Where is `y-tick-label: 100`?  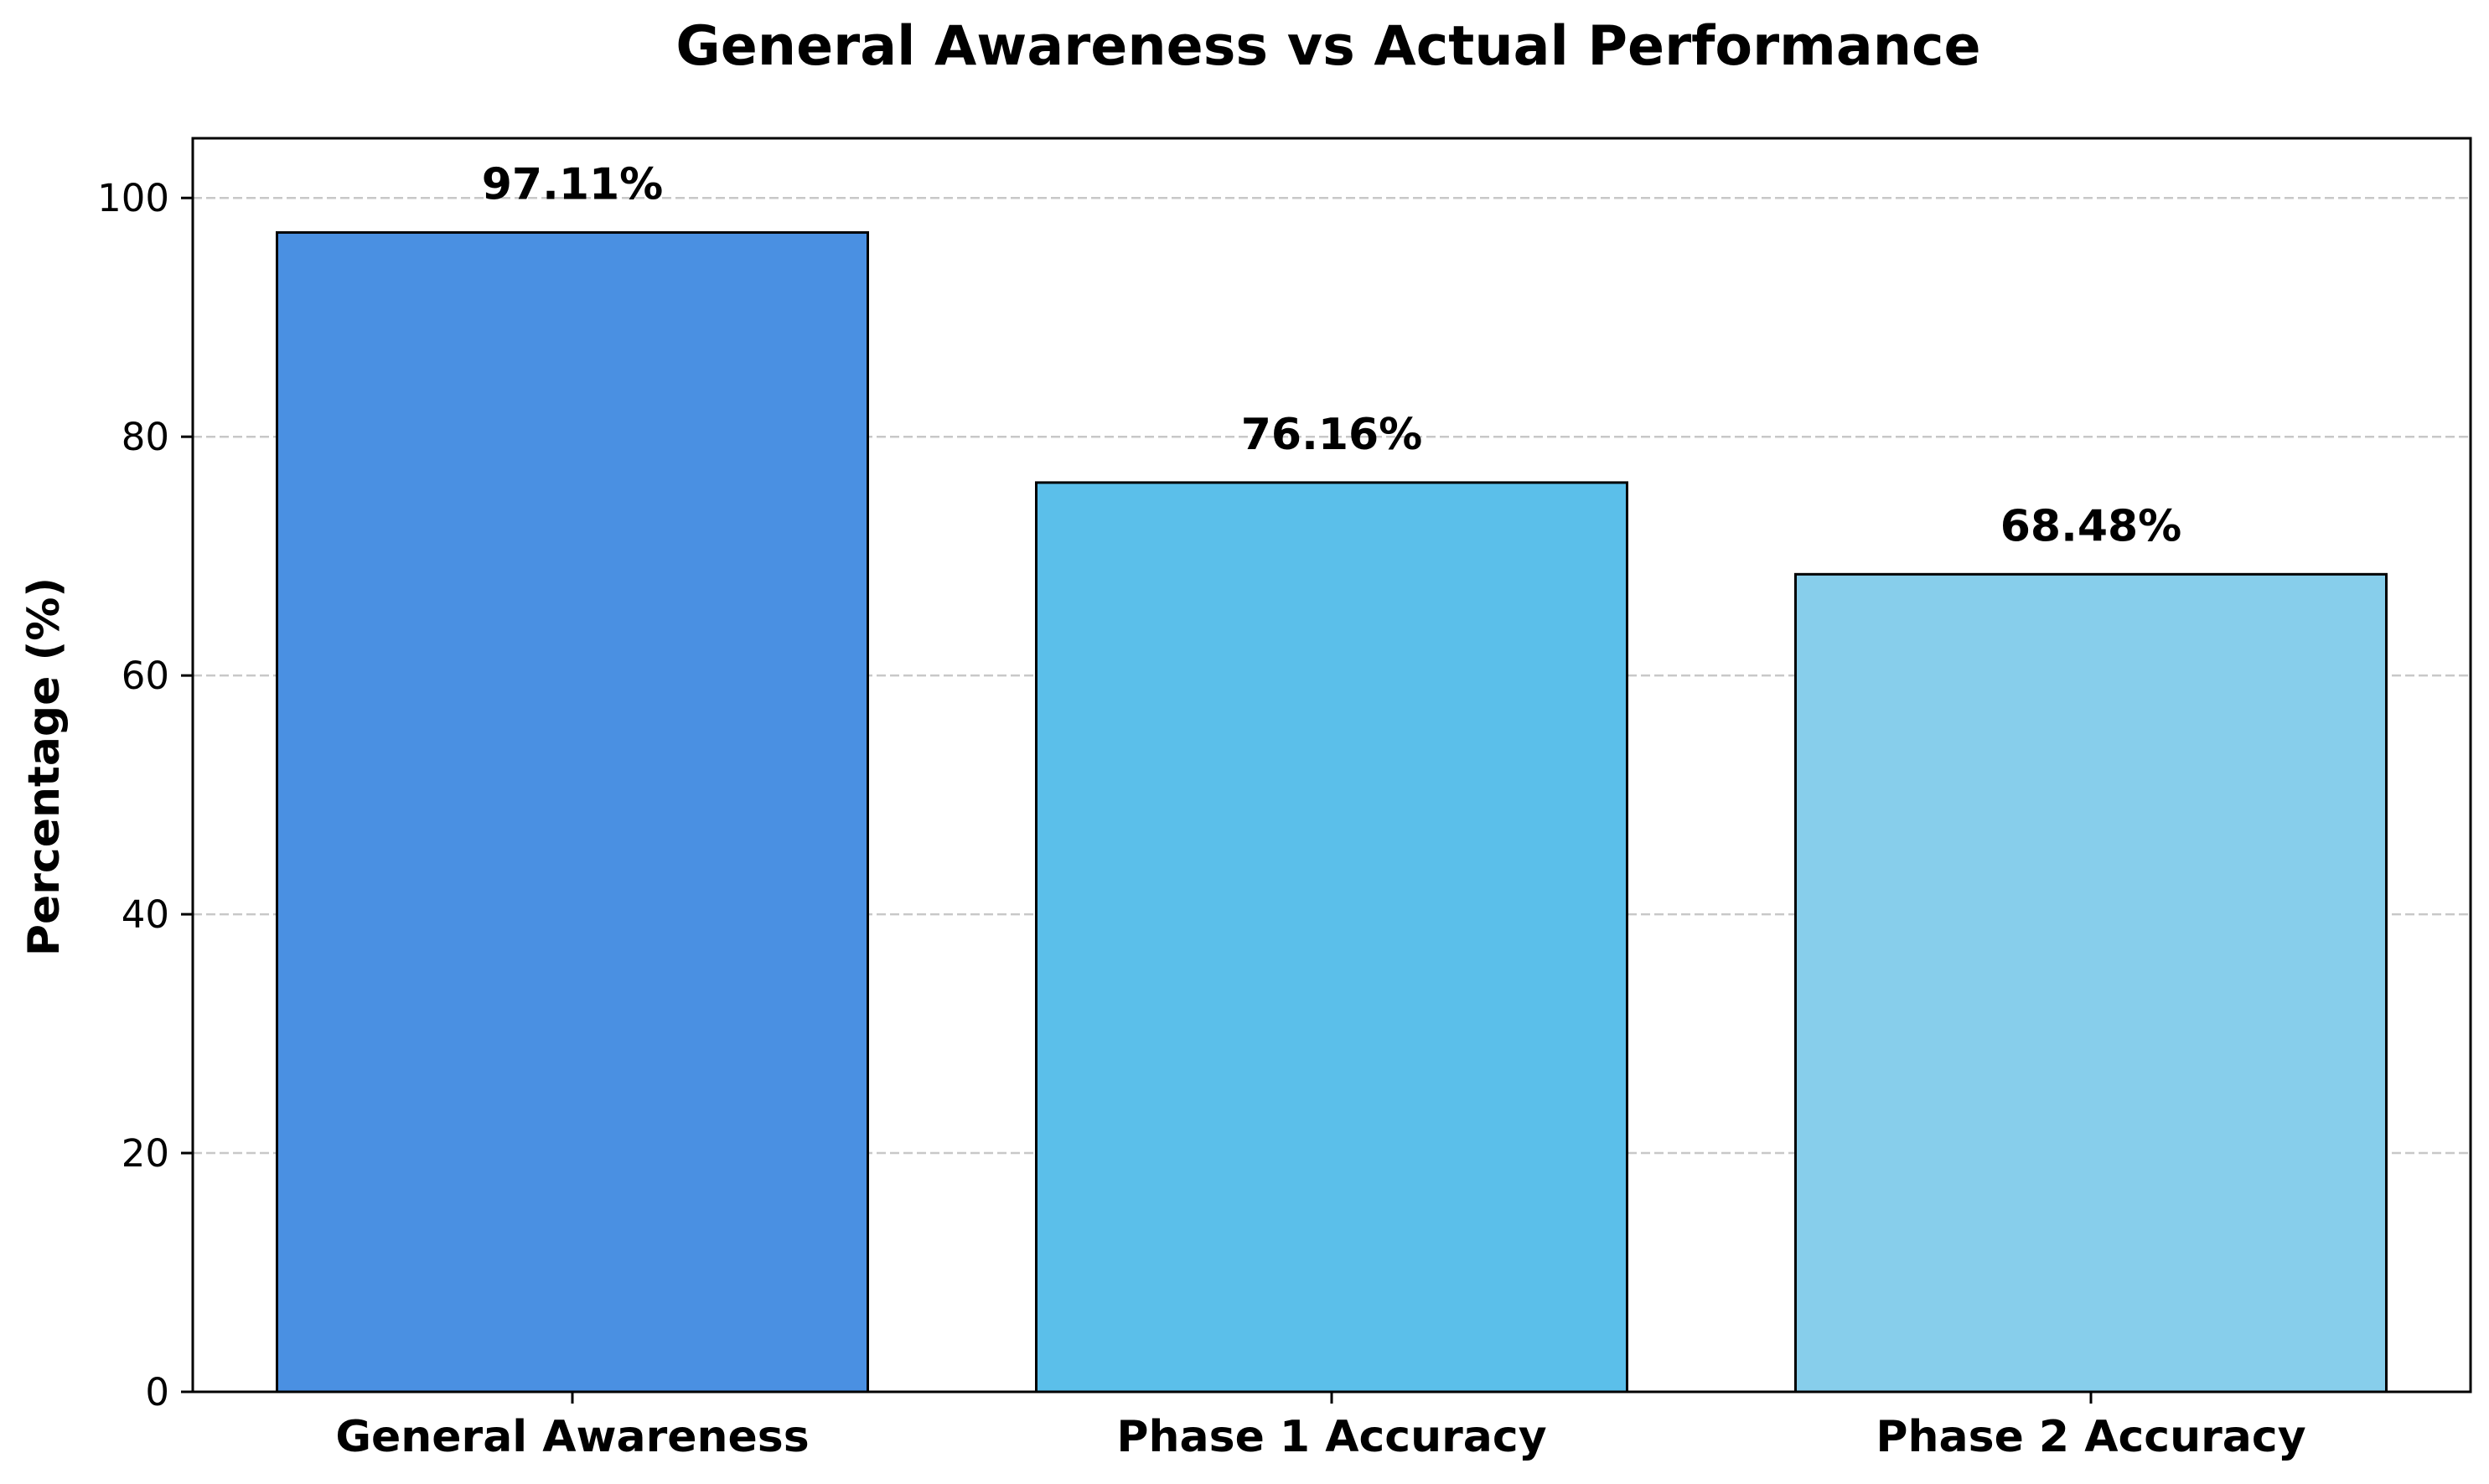
y-tick-label: 100 is located at coordinates (133, 198).